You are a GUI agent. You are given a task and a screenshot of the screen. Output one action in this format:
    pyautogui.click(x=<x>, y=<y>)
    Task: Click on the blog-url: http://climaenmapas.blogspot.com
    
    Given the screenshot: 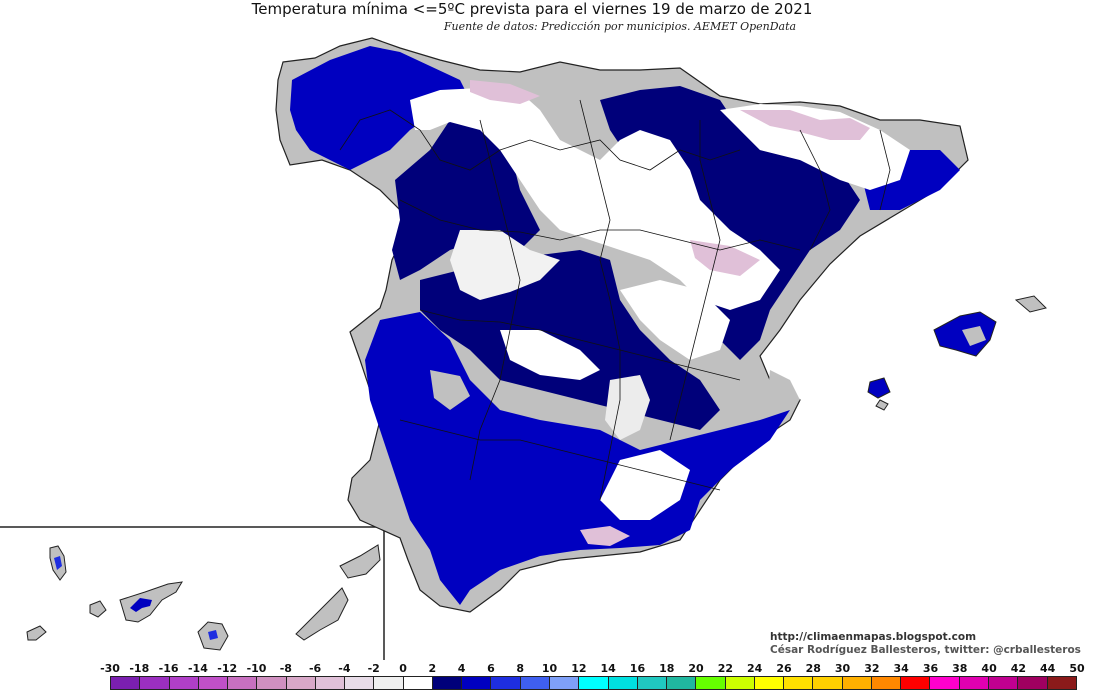 What is the action you would take?
    pyautogui.click(x=873, y=637)
    